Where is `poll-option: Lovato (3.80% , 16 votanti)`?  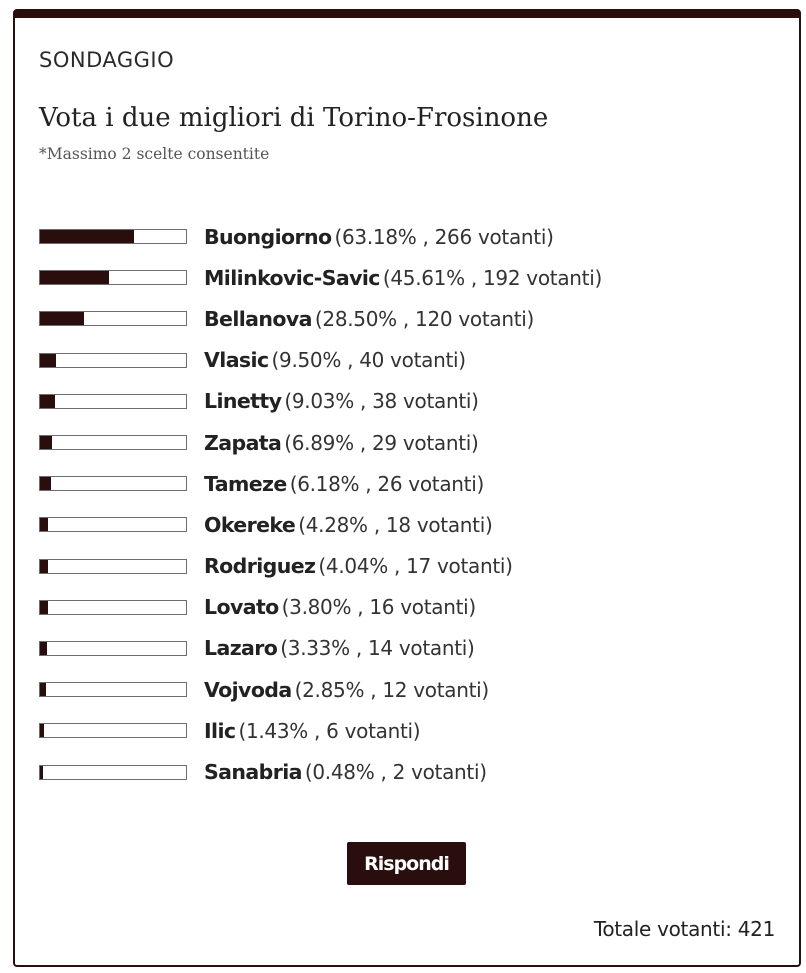
poll-option: Lovato (3.80% , 16 votanti) is located at coordinates (409, 607).